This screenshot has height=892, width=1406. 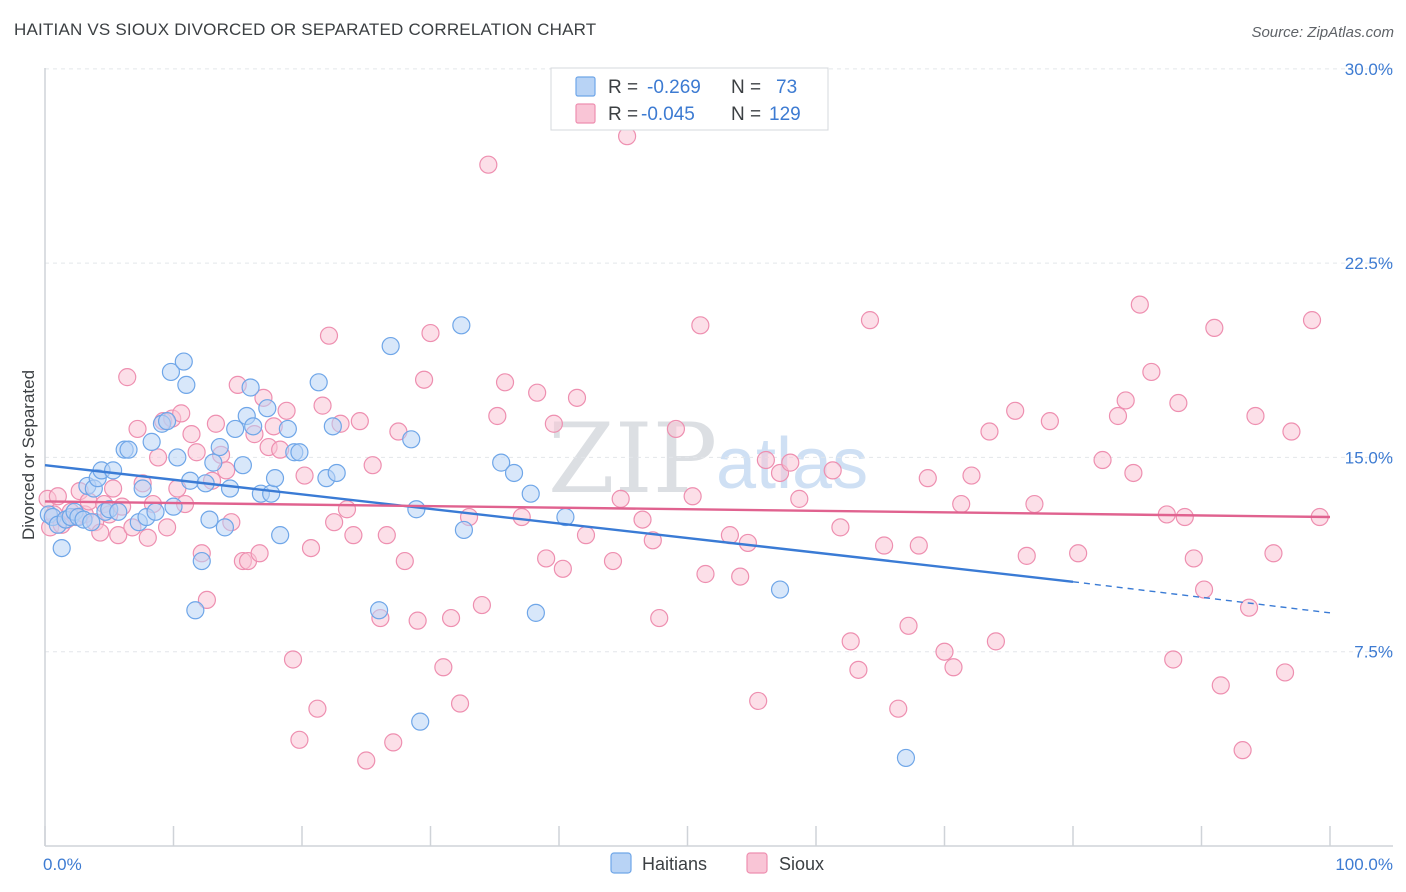 What do you see at coordinates (674, 864) in the screenshot?
I see `bottom-legend-label-haitians: Haitians` at bounding box center [674, 864].